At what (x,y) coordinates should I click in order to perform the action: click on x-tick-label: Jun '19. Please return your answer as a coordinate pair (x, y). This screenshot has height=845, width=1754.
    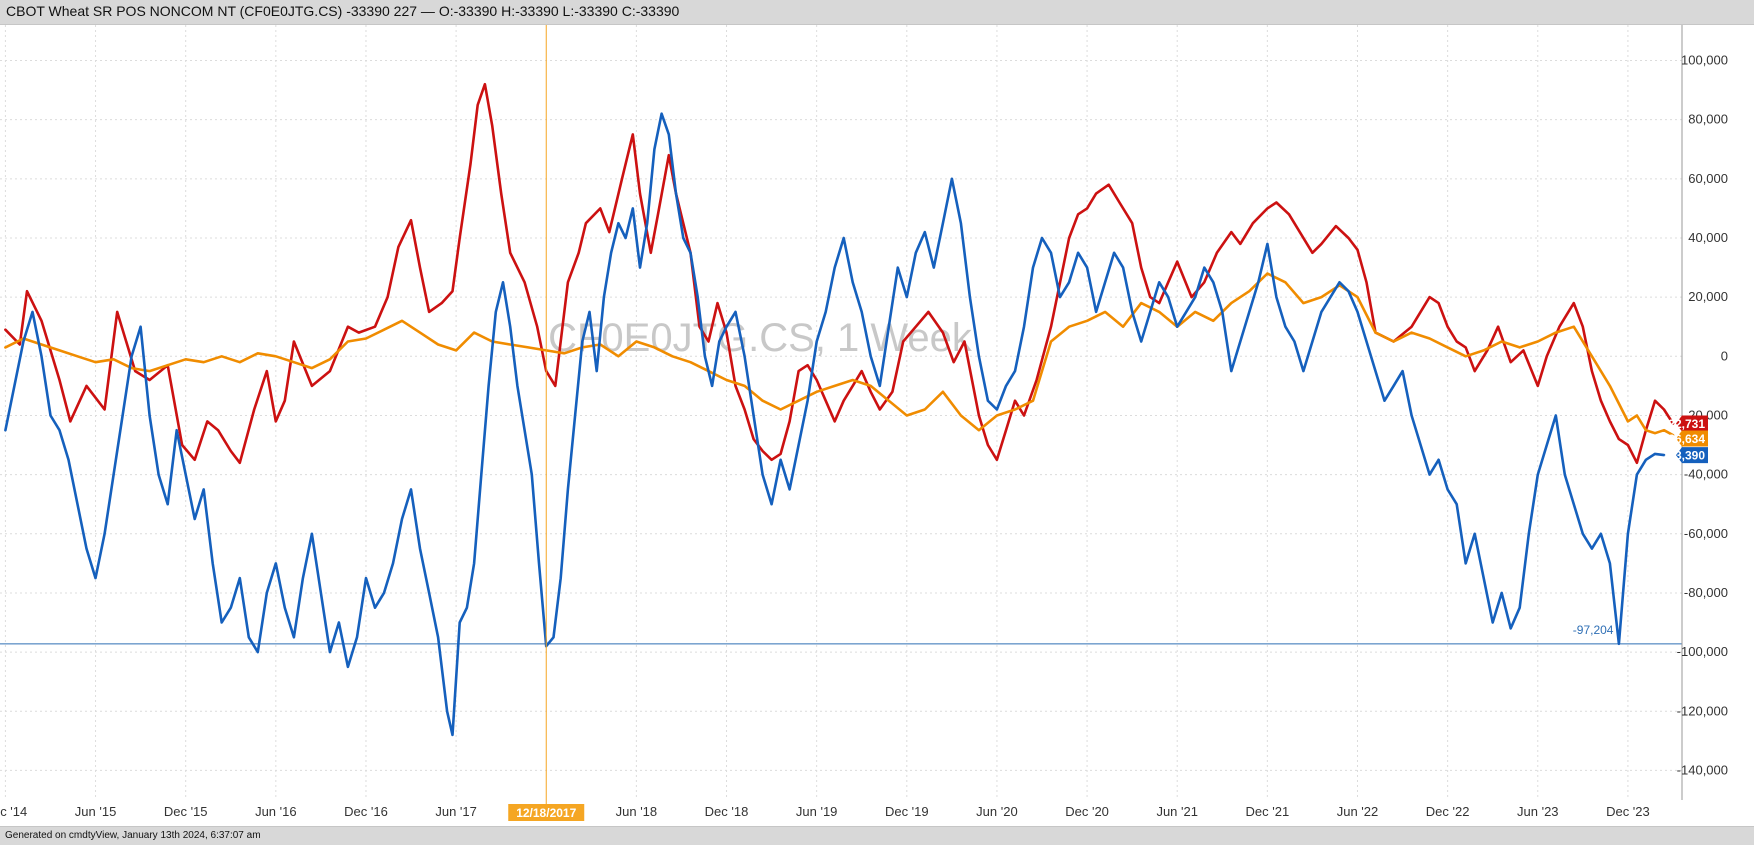
    Looking at the image, I should click on (817, 811).